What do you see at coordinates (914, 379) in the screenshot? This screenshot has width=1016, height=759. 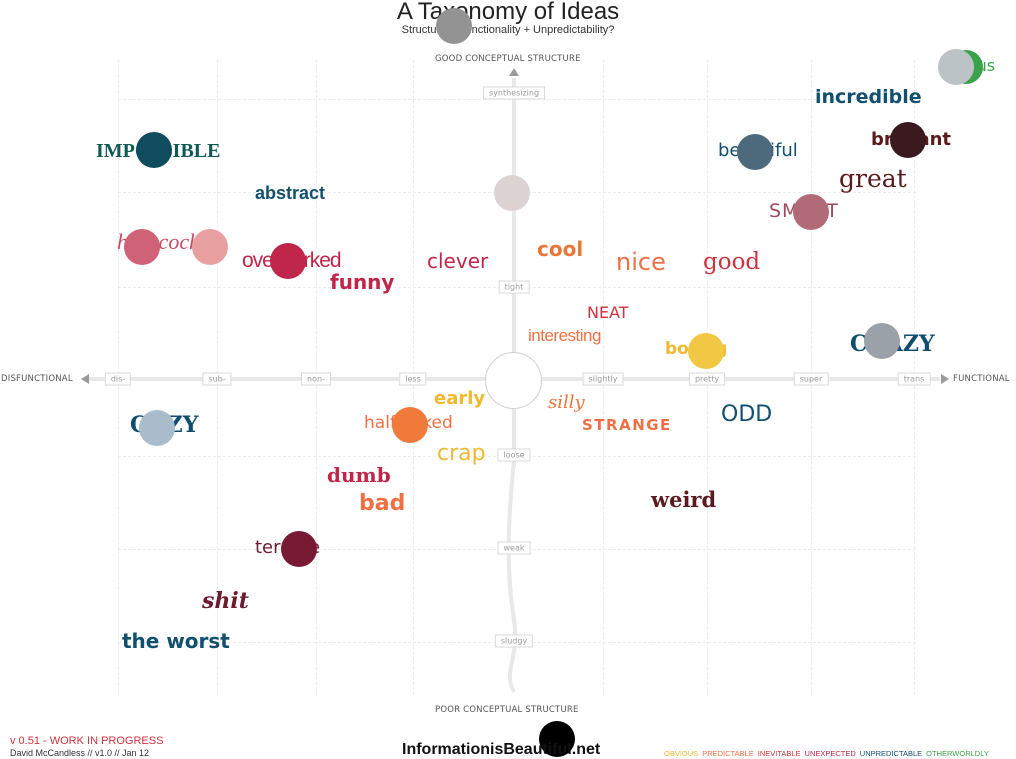 I see `x-tick-label: trans` at bounding box center [914, 379].